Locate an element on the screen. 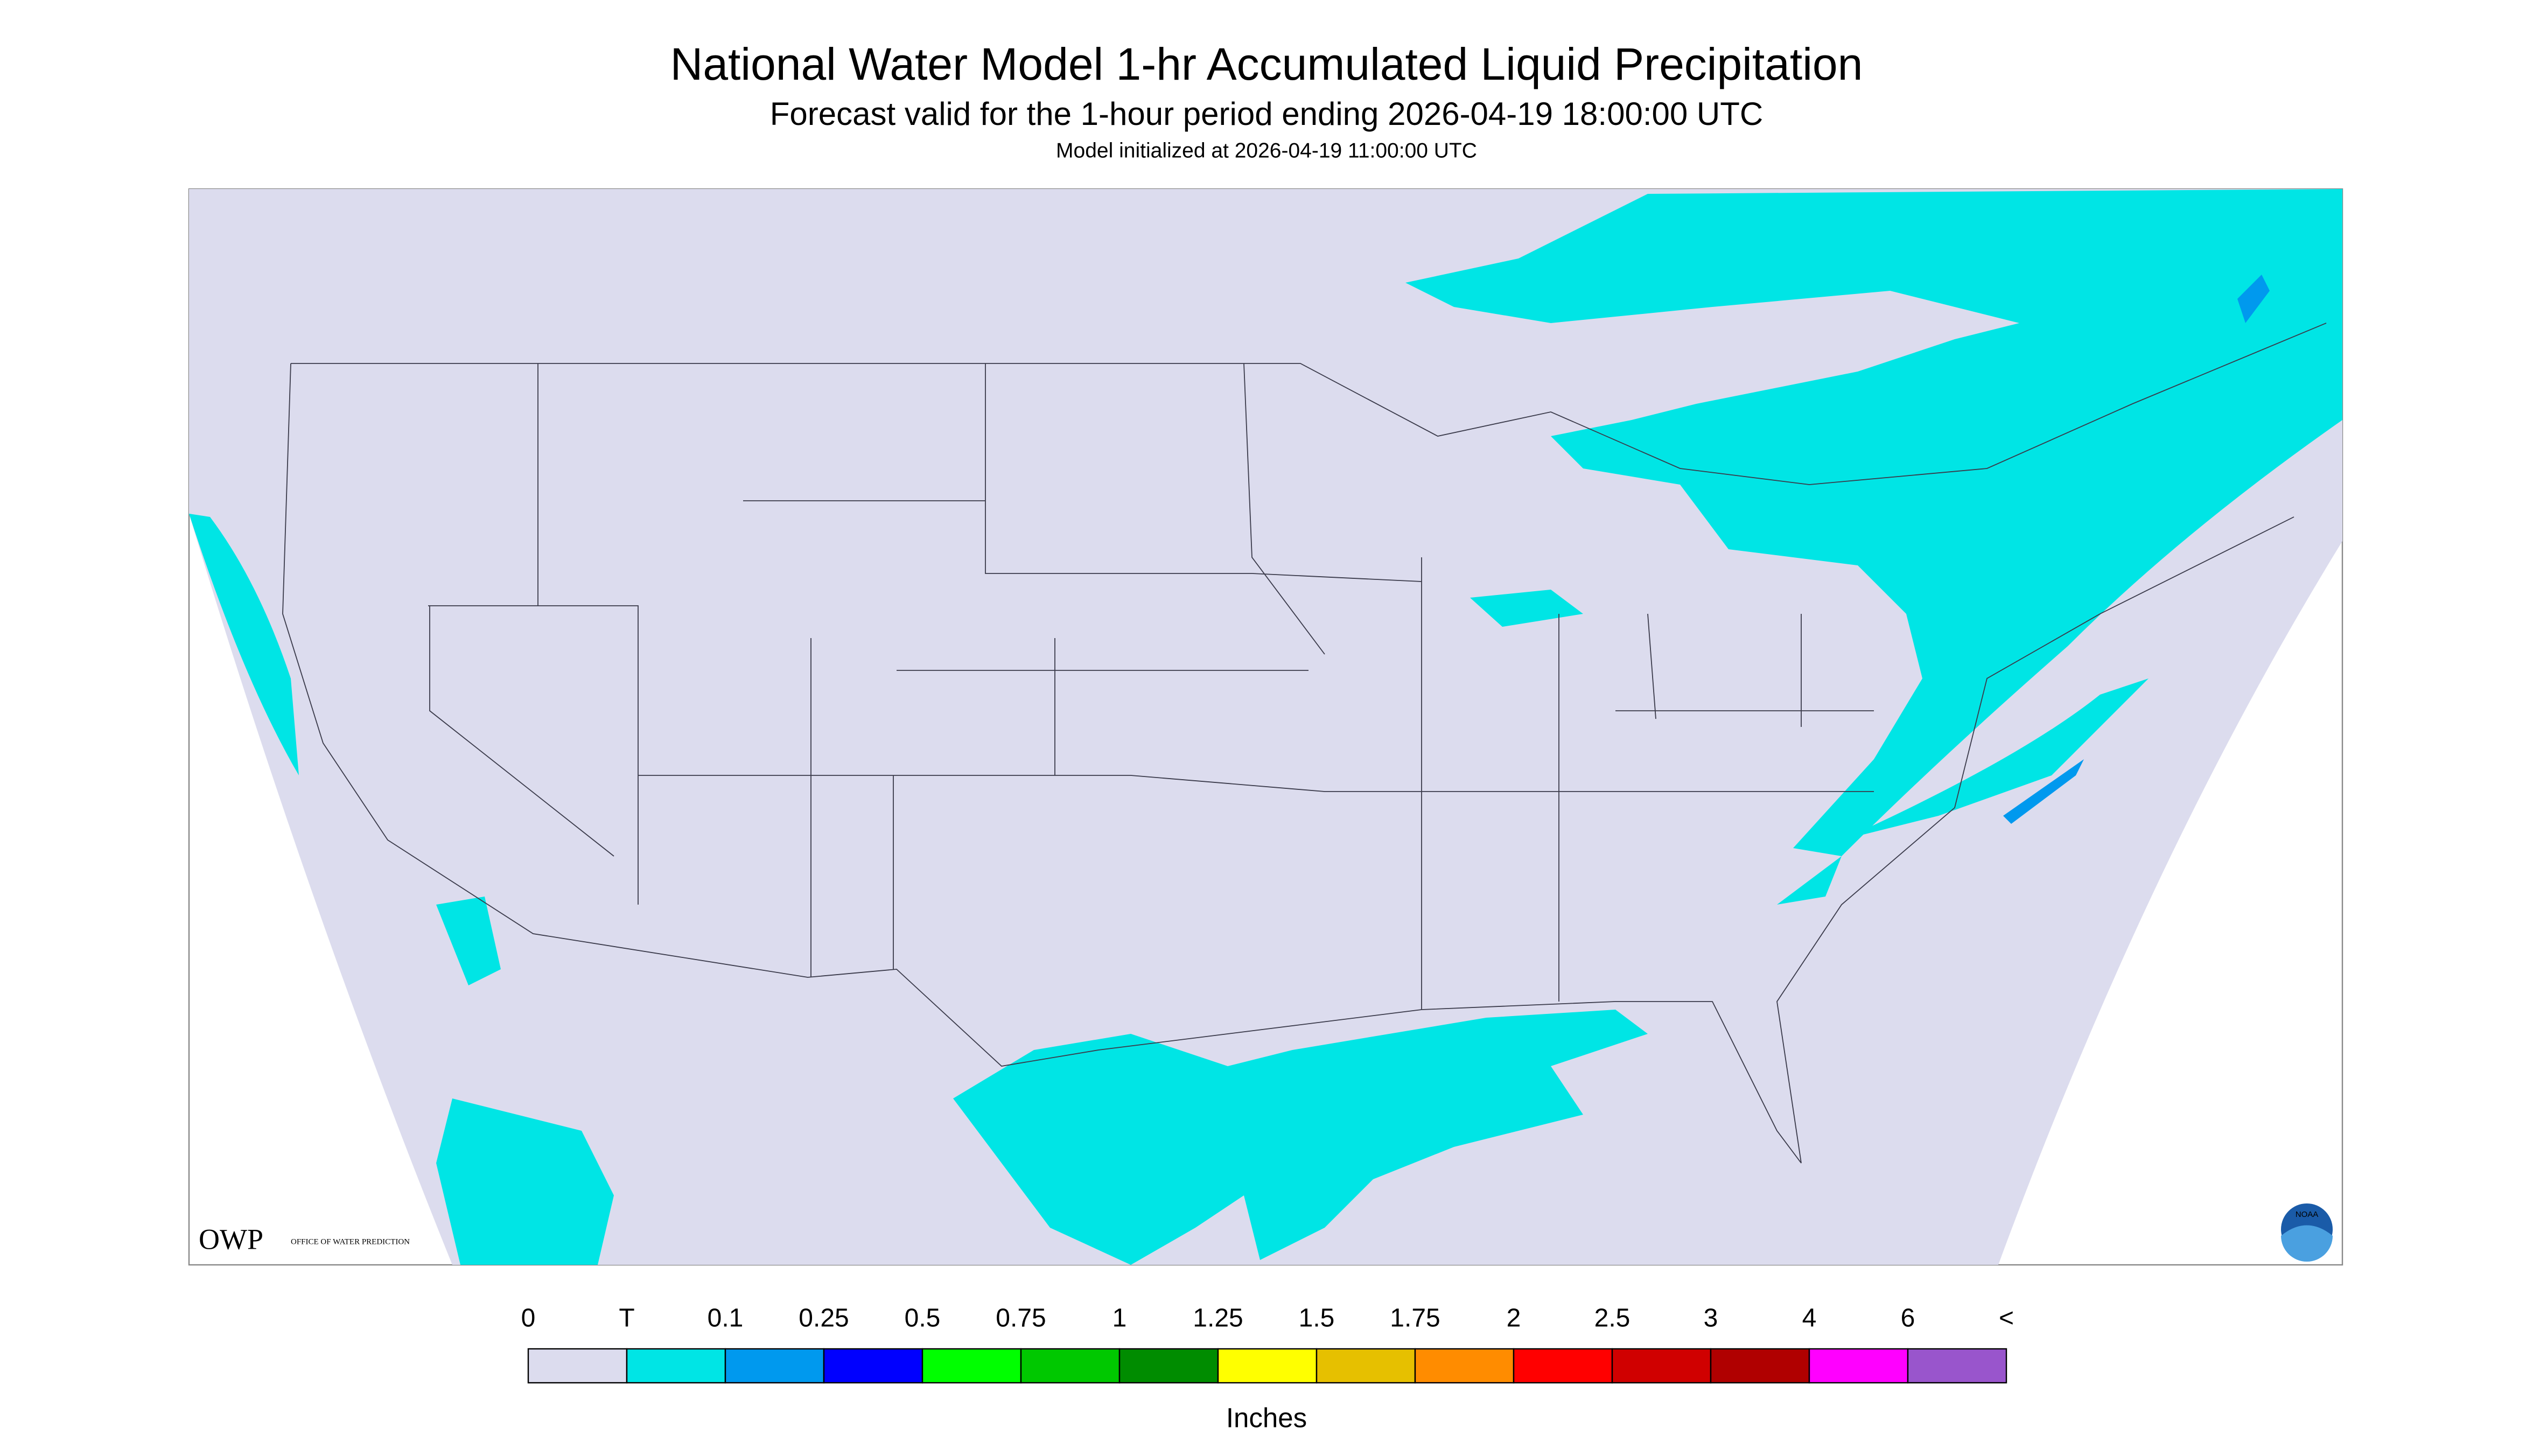 Image resolution: width=2533 pixels, height=1456 pixels. legend-label: 1.25 is located at coordinates (1218, 1318).